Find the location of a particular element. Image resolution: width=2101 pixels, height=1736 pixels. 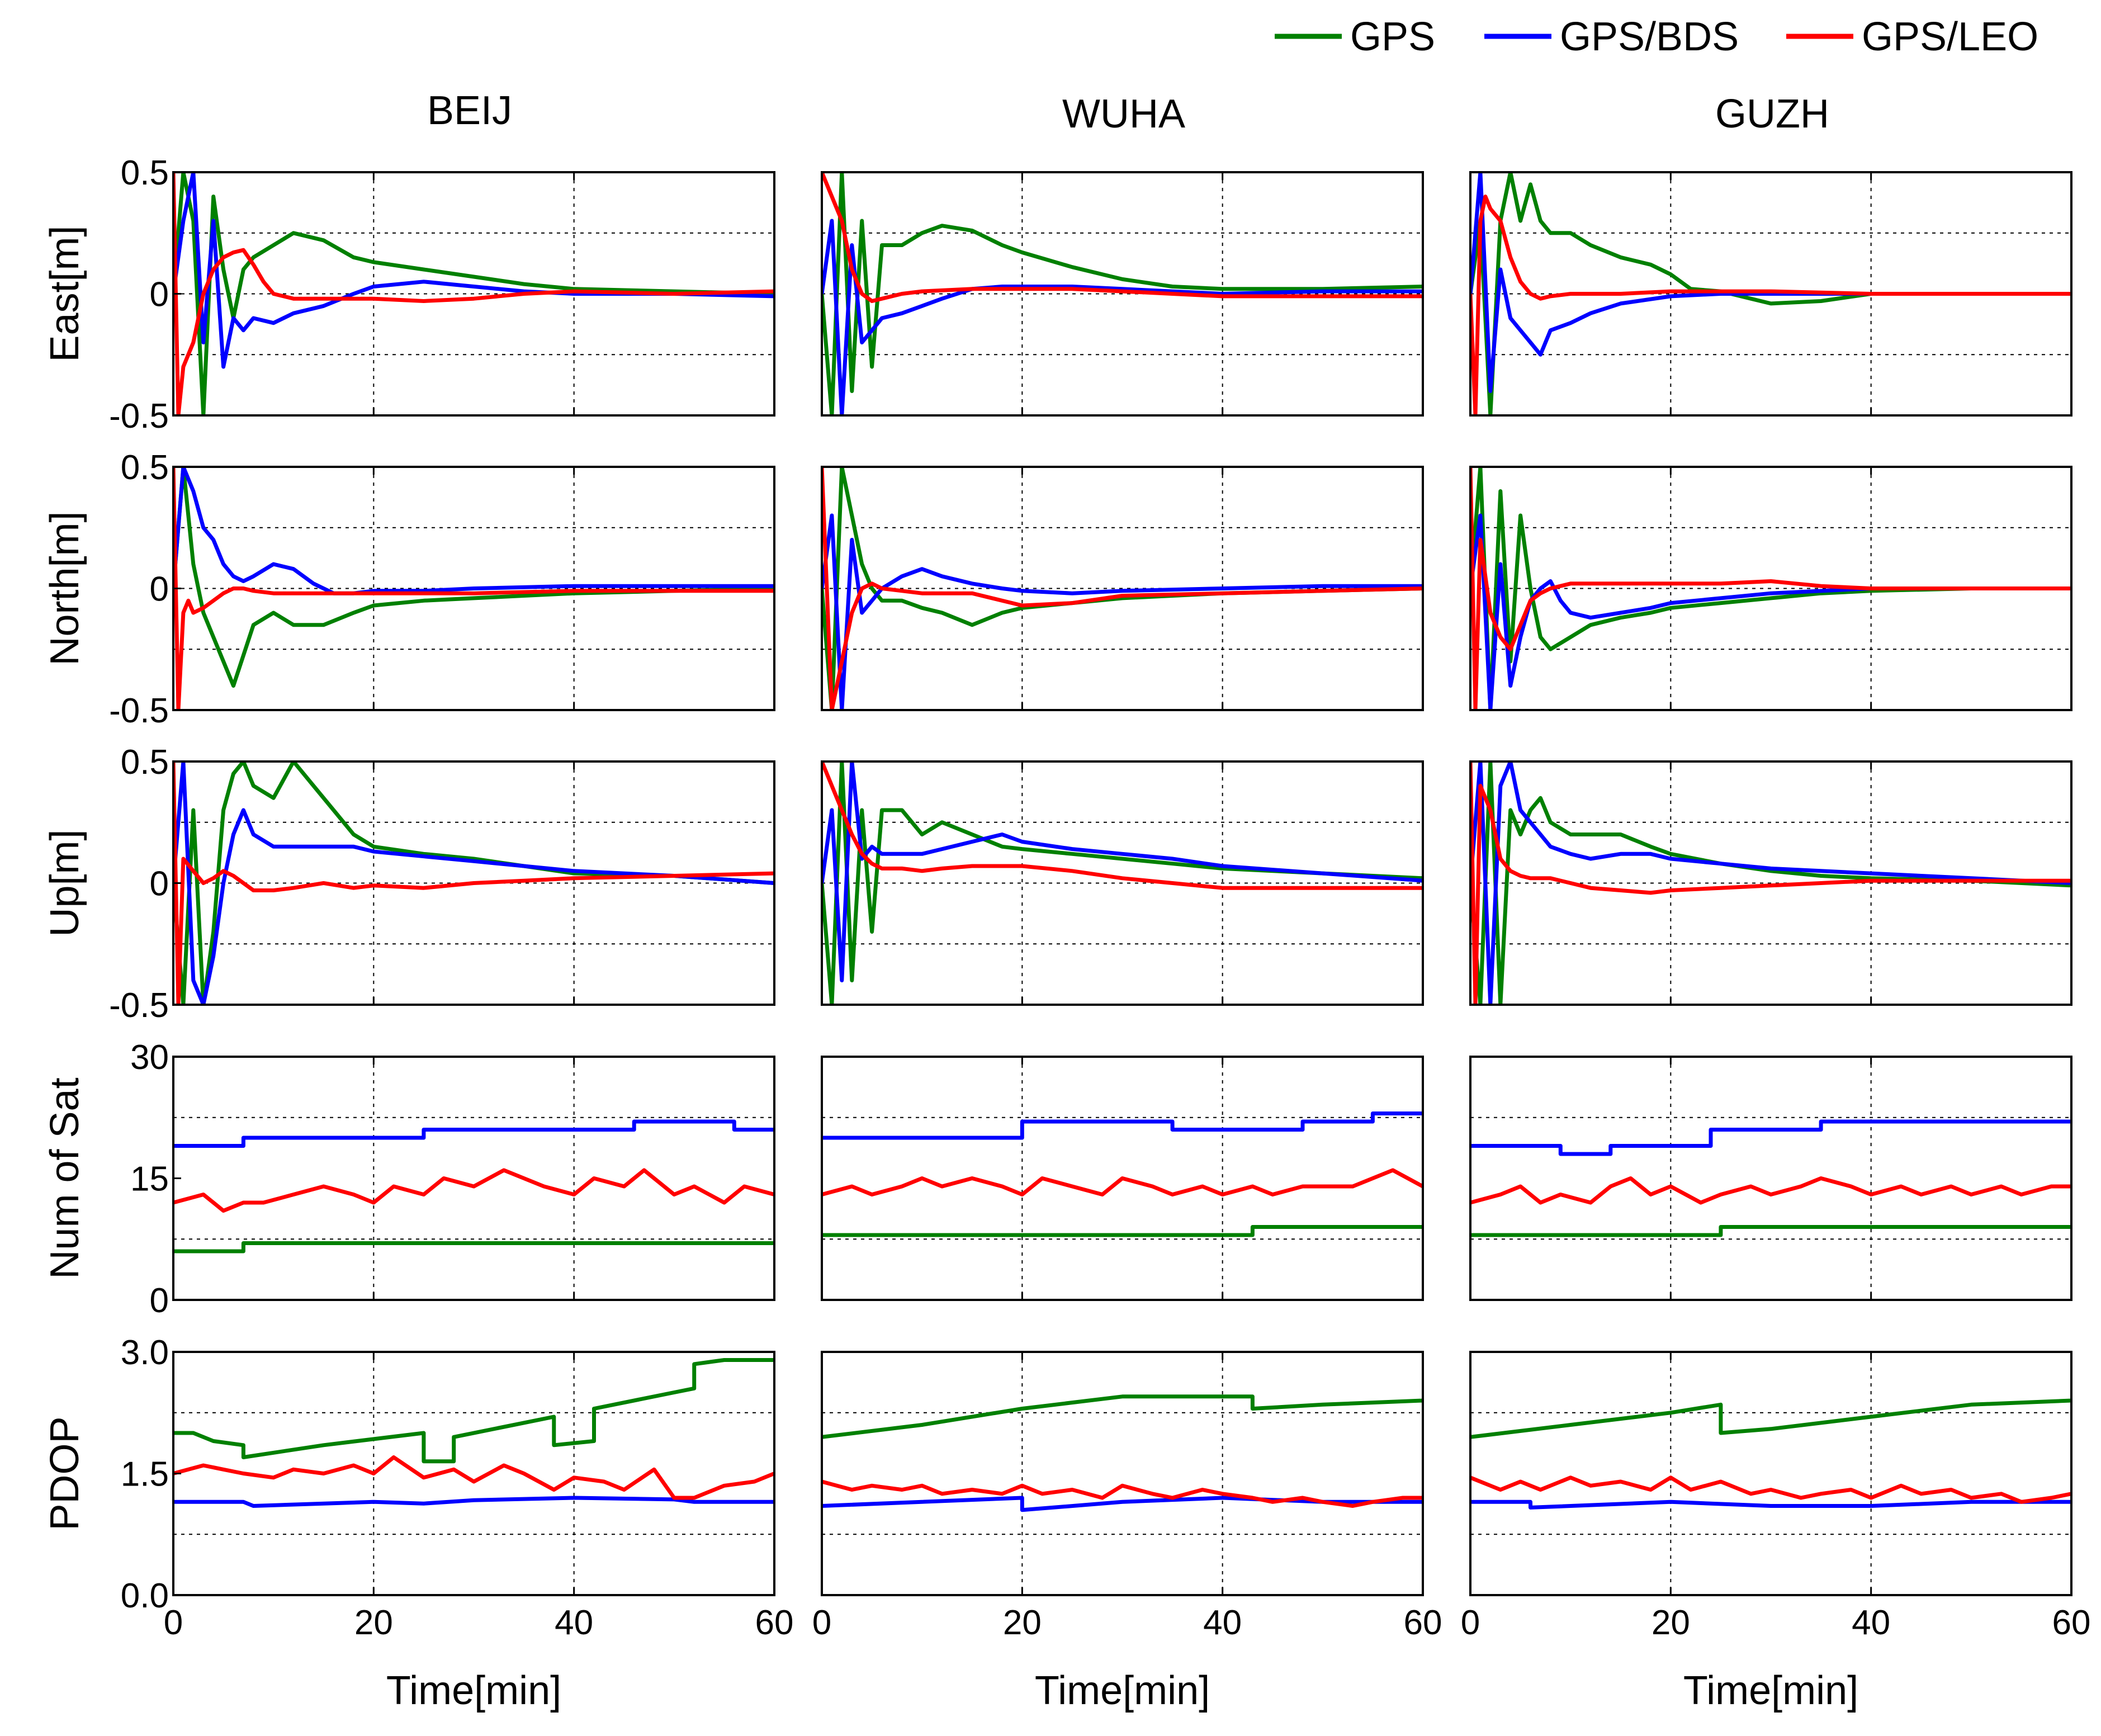

station-title-guzh: GUZH is located at coordinates (1772, 114).